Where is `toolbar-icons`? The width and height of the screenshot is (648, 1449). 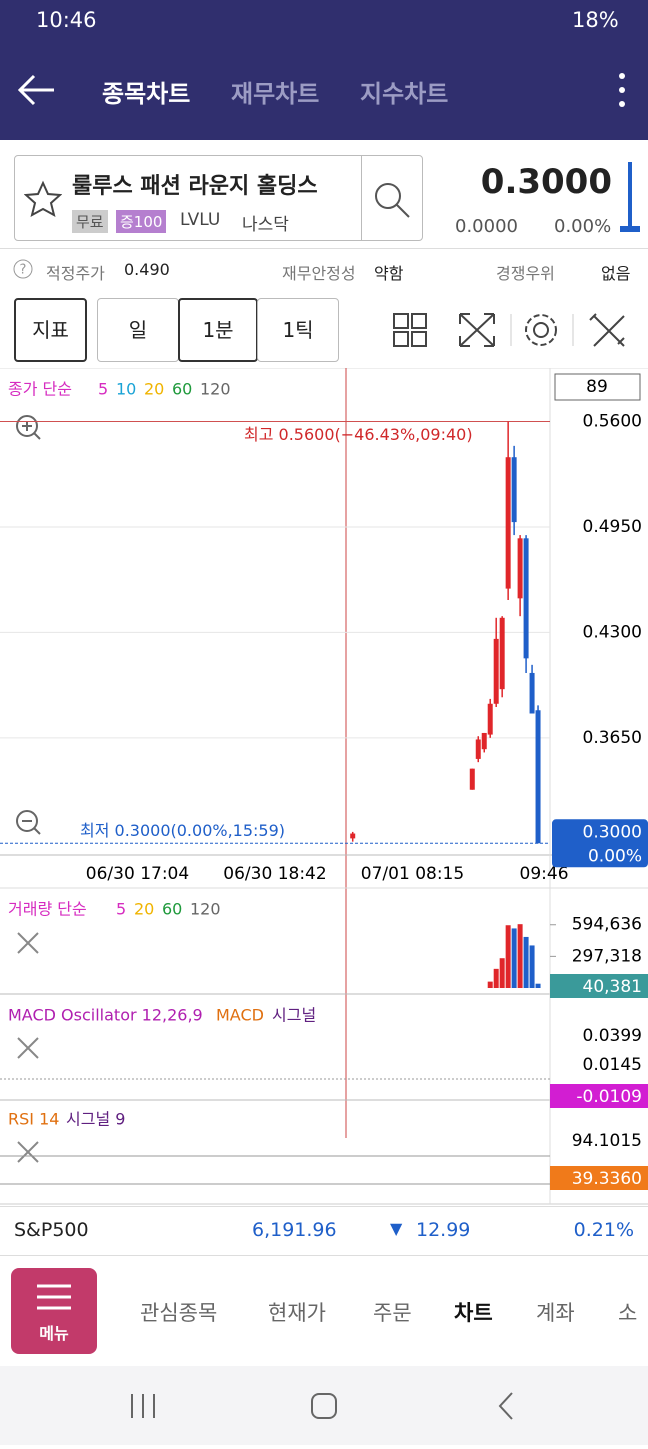
toolbar-icons is located at coordinates (515, 331).